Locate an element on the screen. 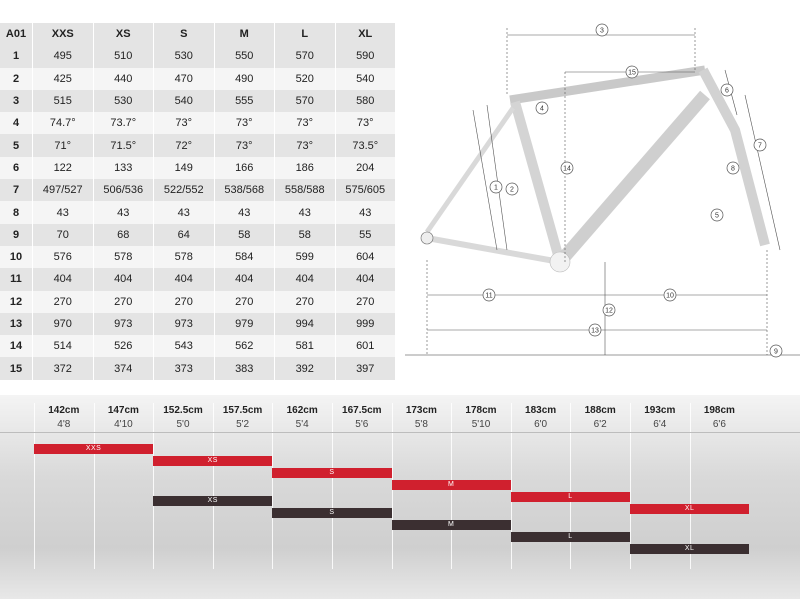 The image size is (800, 599). table-row: 5 71° 71.5° 72° 73° 73° 73.5° is located at coordinates (198, 145).